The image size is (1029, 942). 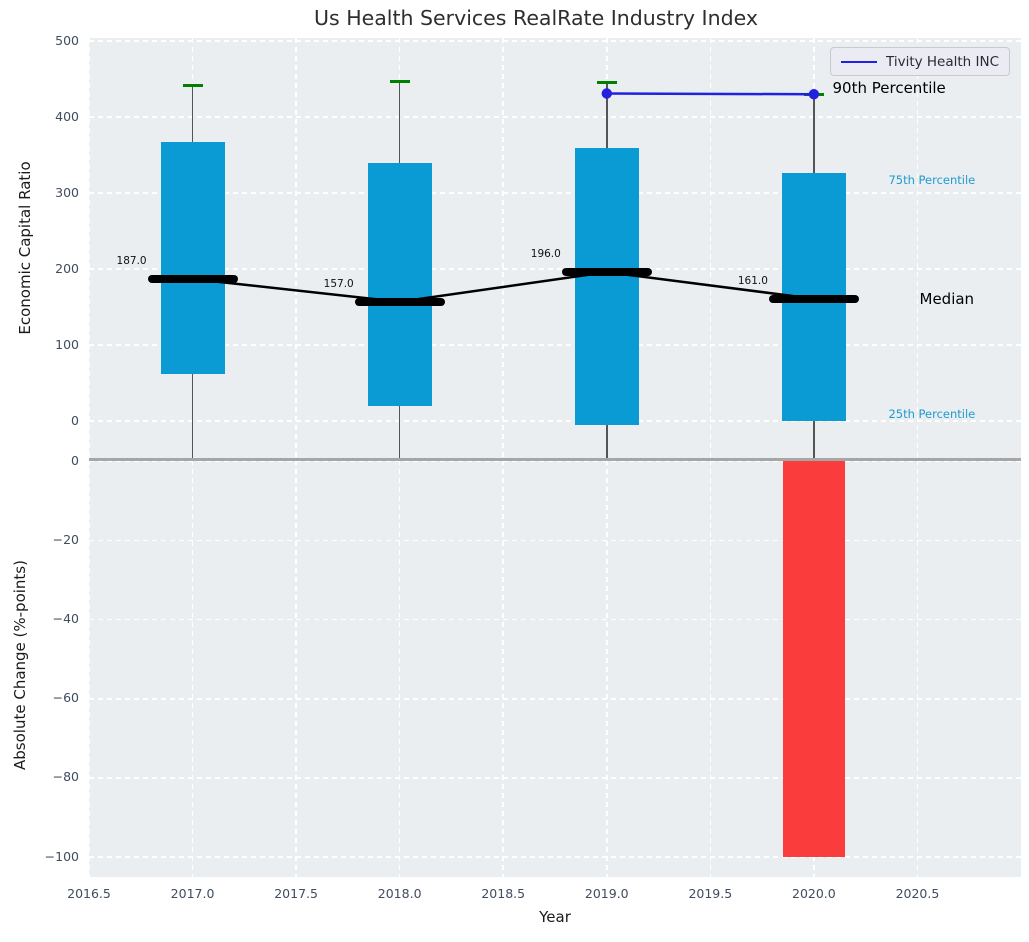 I want to click on y-tick-label: 500, so click(x=67, y=40).